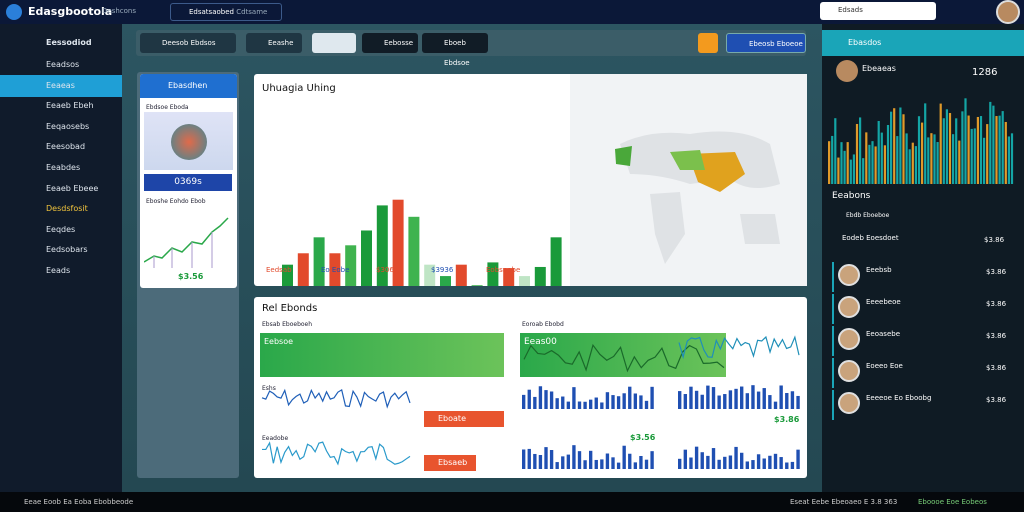 This screenshot has width=1024, height=512. Describe the element at coordinates (335, 270) in the screenshot. I see `legend-label: Eo Eobe` at that location.